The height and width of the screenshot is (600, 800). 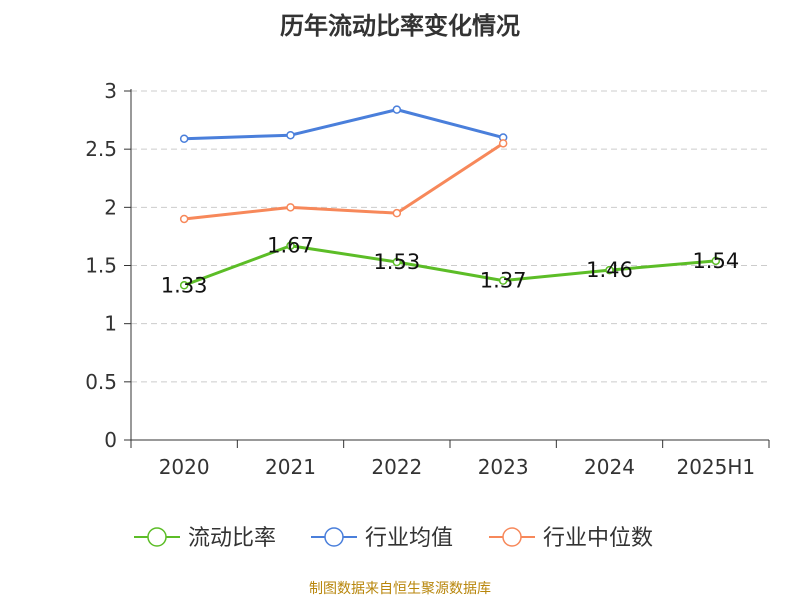 I want to click on legend-label: 行业中位数, so click(x=598, y=538).